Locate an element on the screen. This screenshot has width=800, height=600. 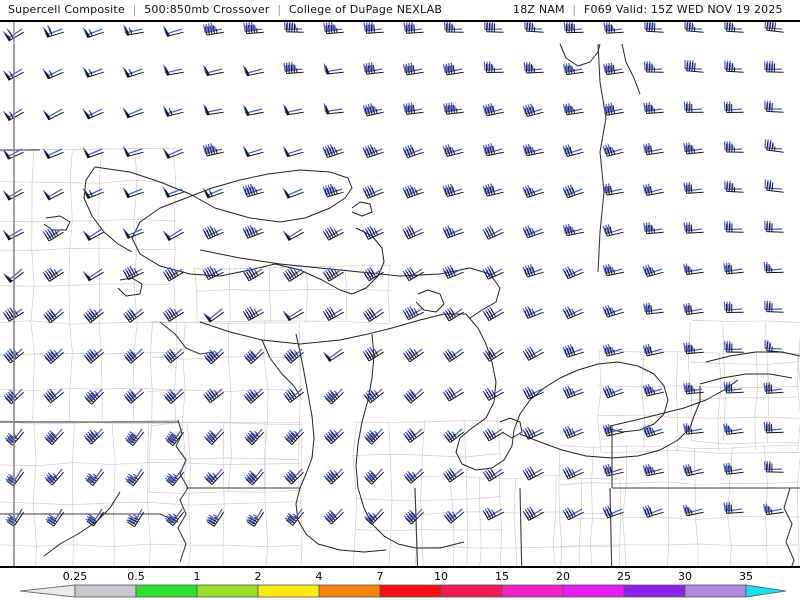
colorbar-right-cap is located at coordinates (766, 591).